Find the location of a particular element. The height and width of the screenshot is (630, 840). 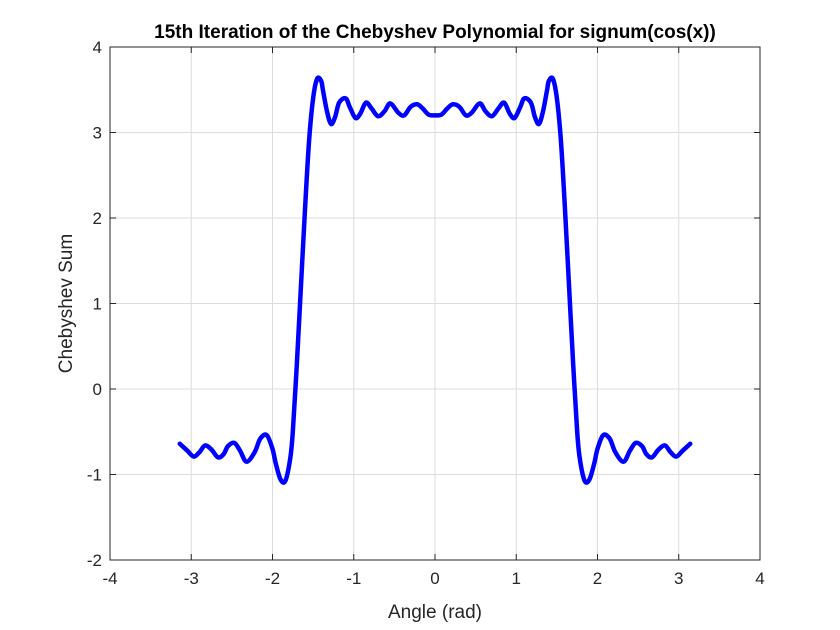

x-axis-label: Angle (rad) is located at coordinates (435, 612).